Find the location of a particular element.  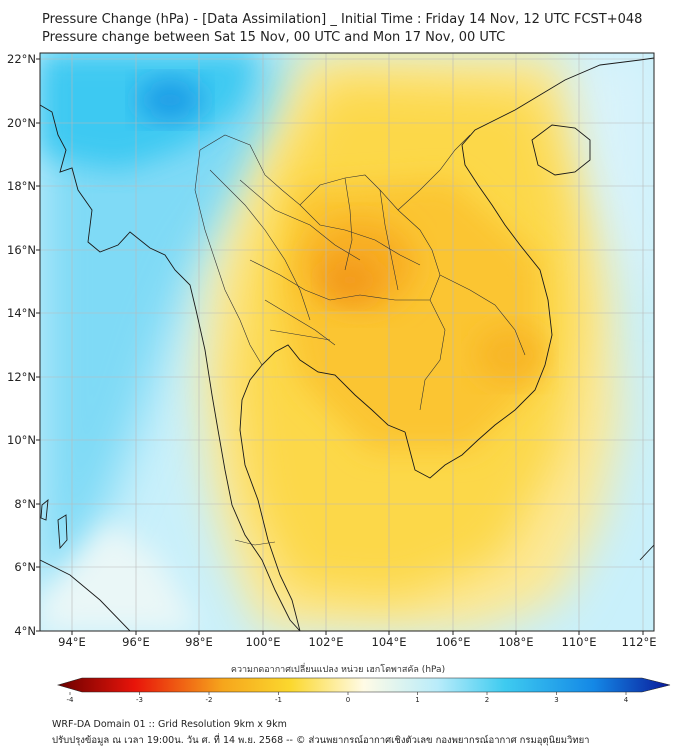

lon-label: 106°E is located at coordinates (453, 642).